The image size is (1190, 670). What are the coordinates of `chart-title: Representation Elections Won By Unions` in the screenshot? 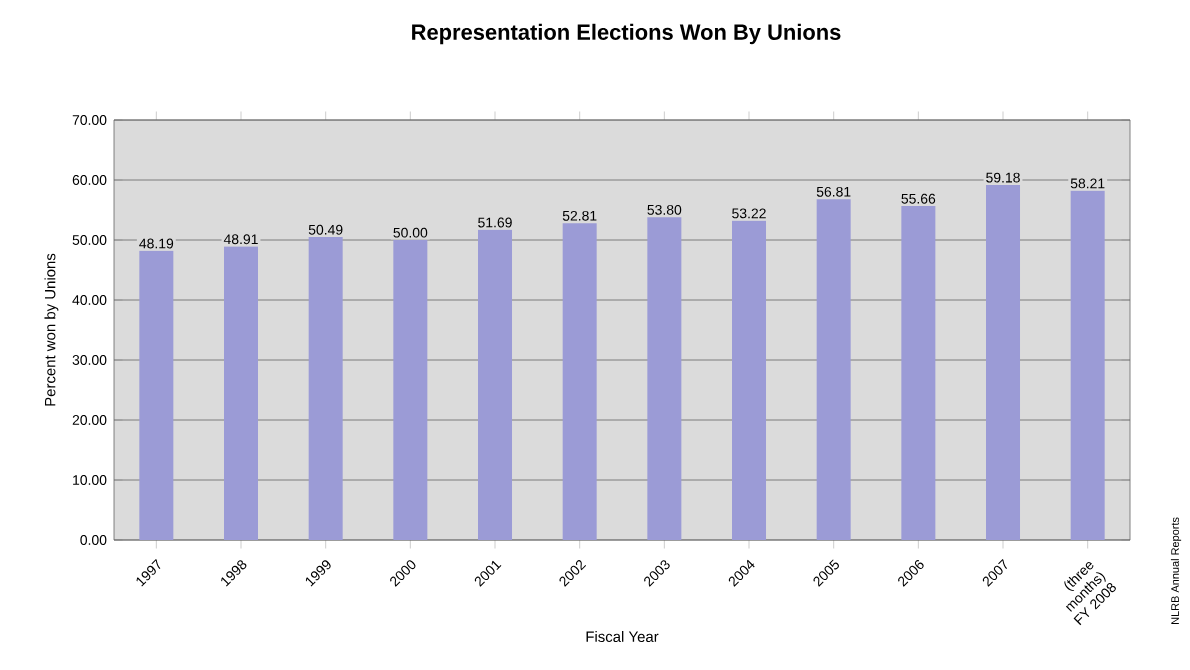 It's located at (626, 34).